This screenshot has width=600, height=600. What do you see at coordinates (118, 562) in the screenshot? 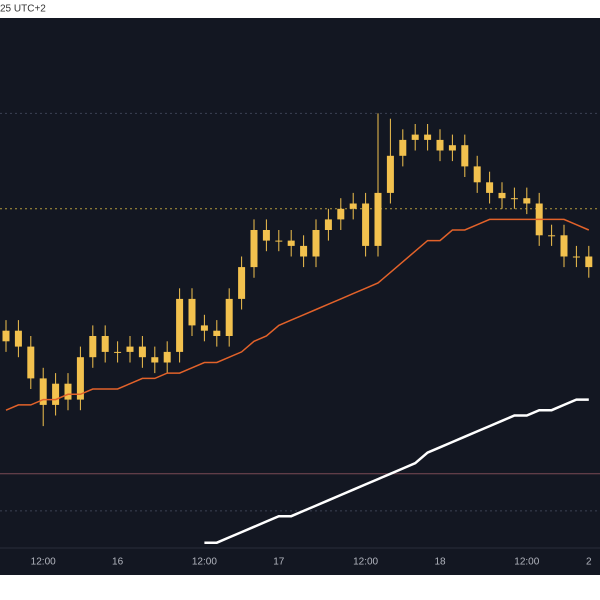
I see `x-tick-label: 16` at bounding box center [118, 562].